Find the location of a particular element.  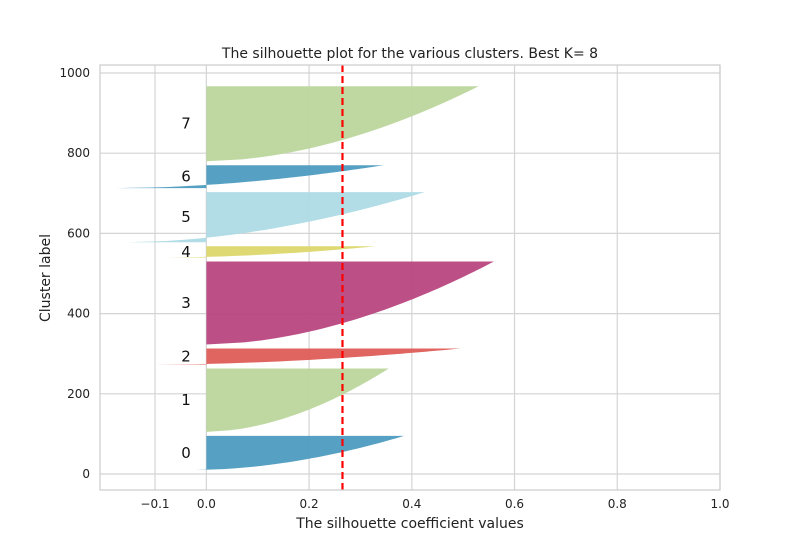

x-tick-label: 0.8 is located at coordinates (617, 504).